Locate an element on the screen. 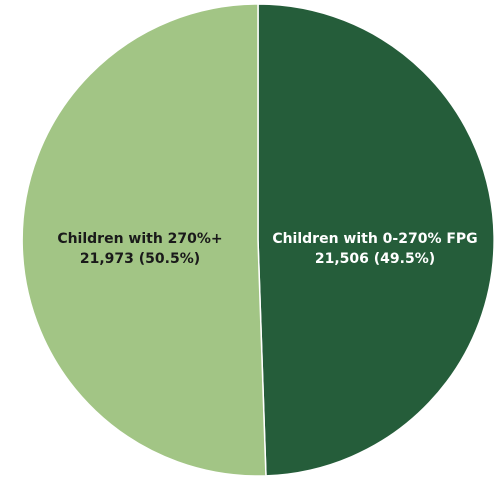  slice-label-2: Children with 270%+ 21,973 (50.5%) is located at coordinates (139, 249).